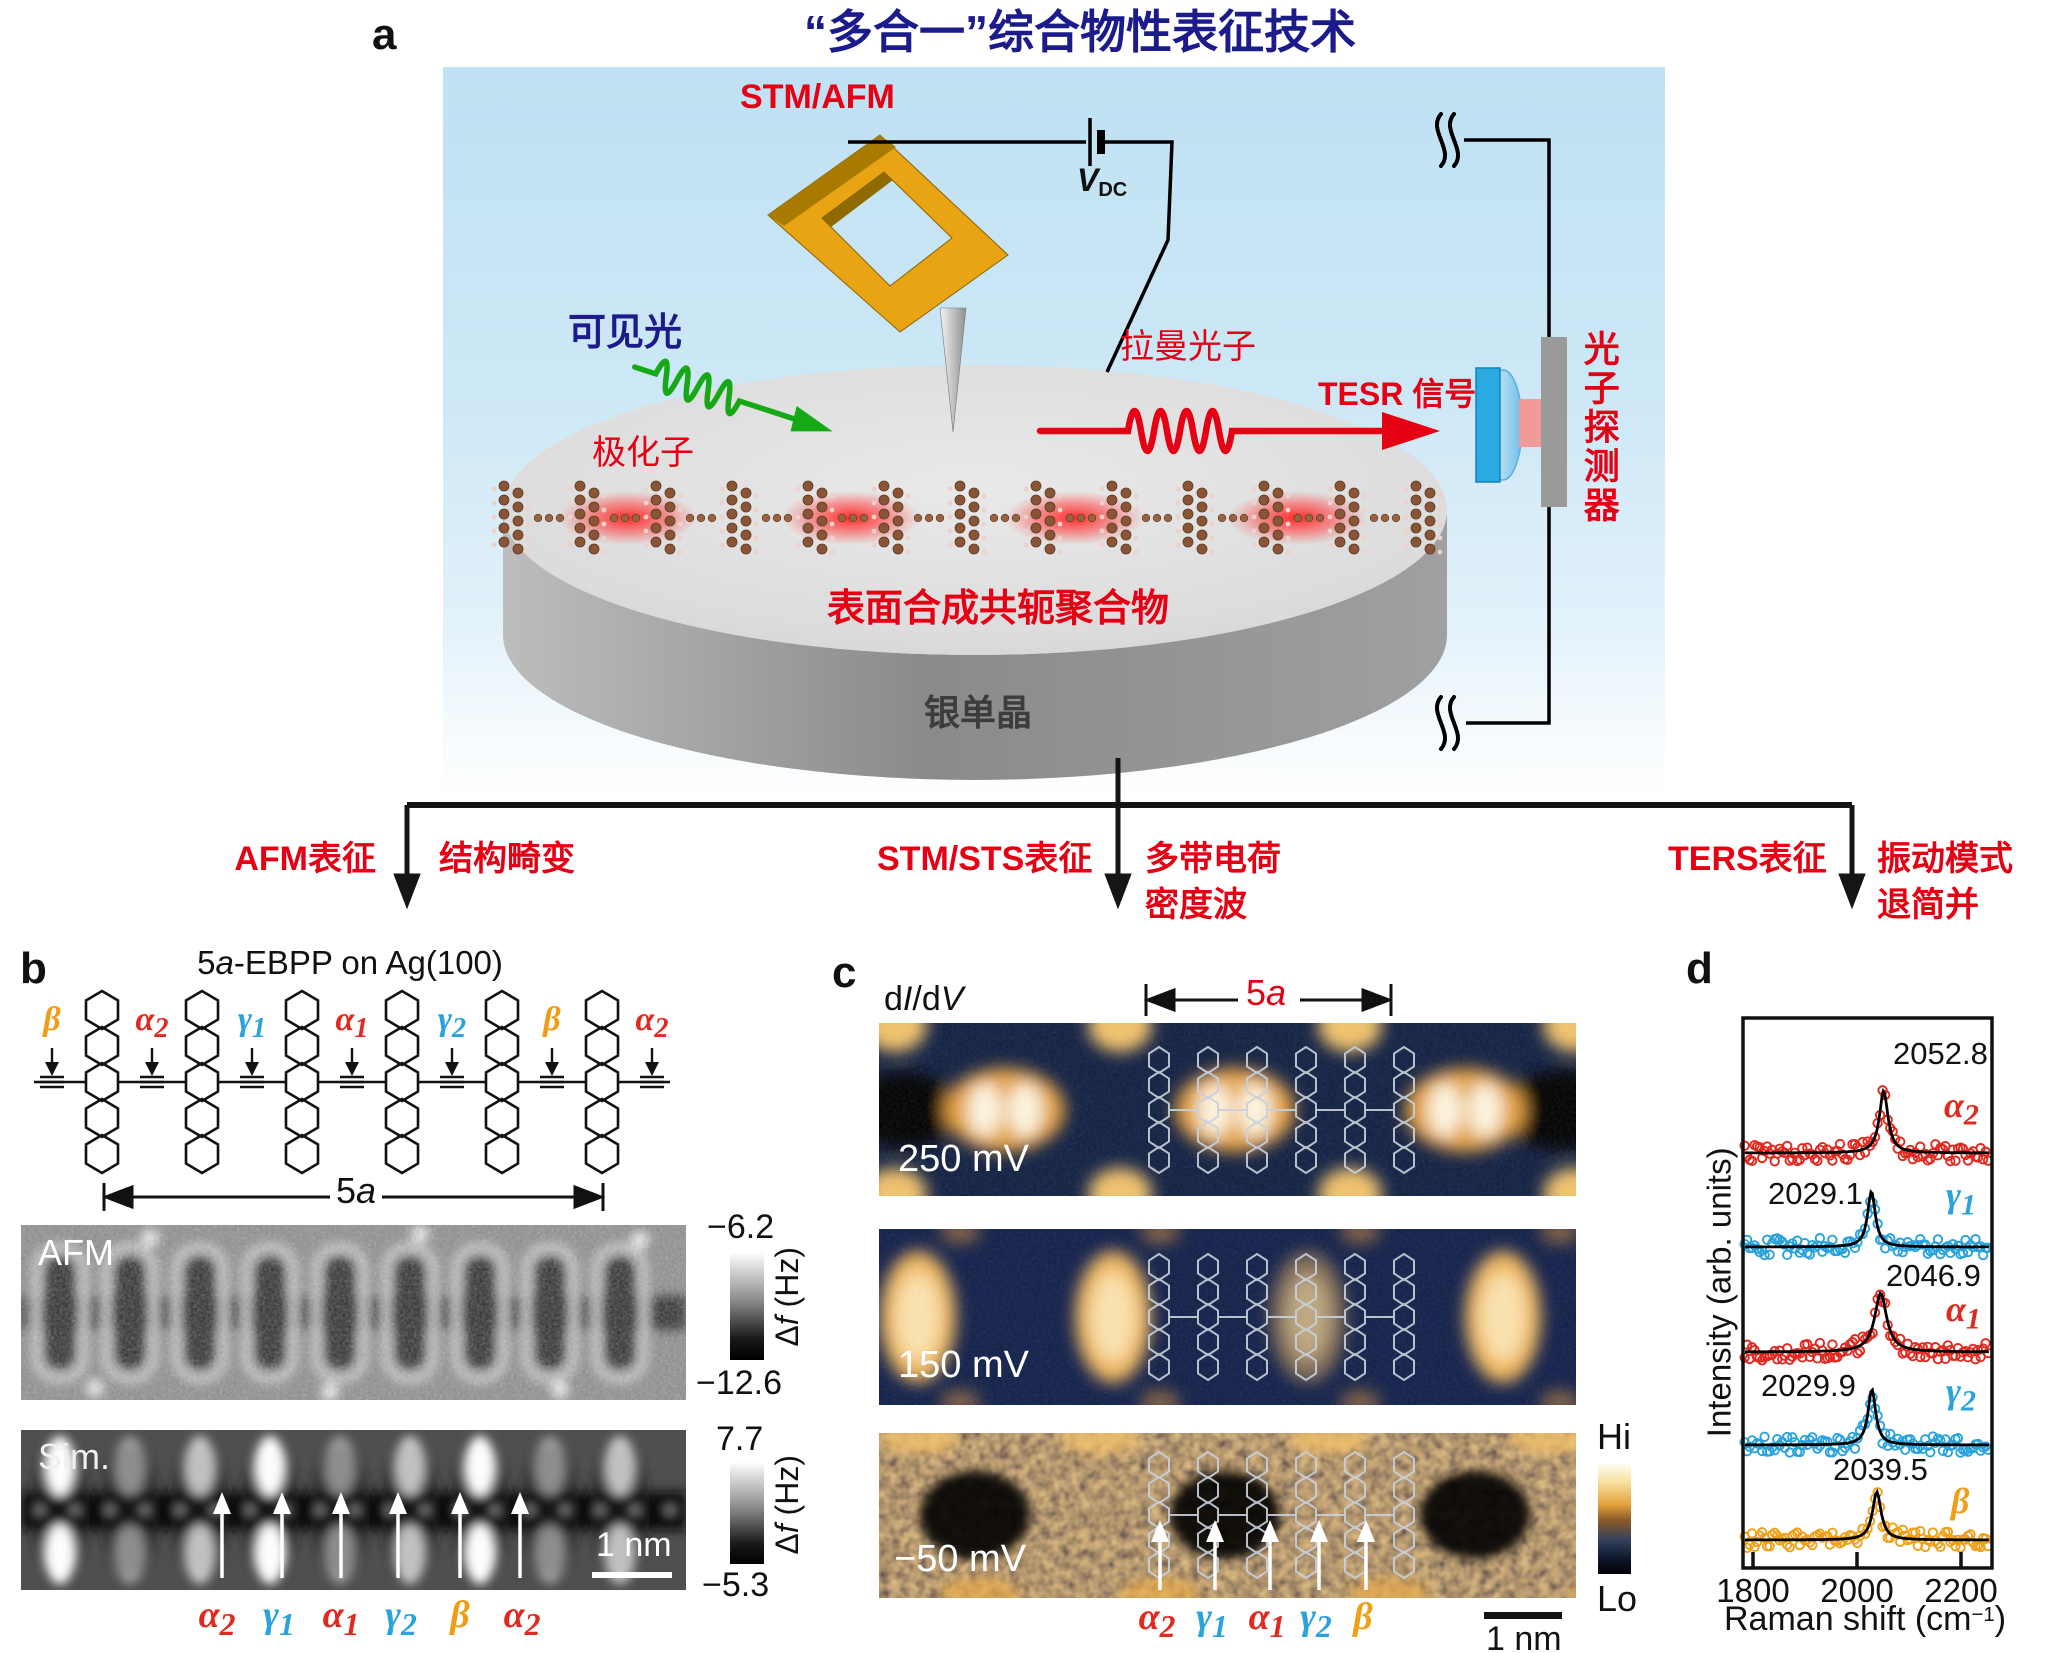 Image resolution: width=2048 pixels, height=1653 pixels. Describe the element at coordinates (1011, 256) in the screenshot. I see `circuit-wire` at that location.